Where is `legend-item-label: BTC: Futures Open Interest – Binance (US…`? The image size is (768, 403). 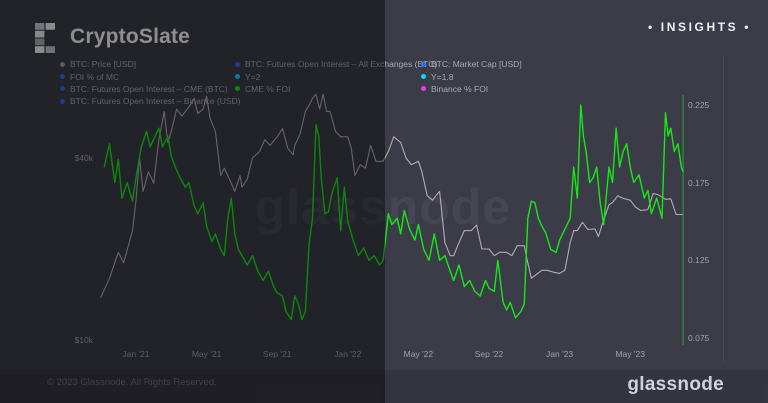 legend-item-label: BTC: Futures Open Interest – Binance (US… is located at coordinates (155, 101).